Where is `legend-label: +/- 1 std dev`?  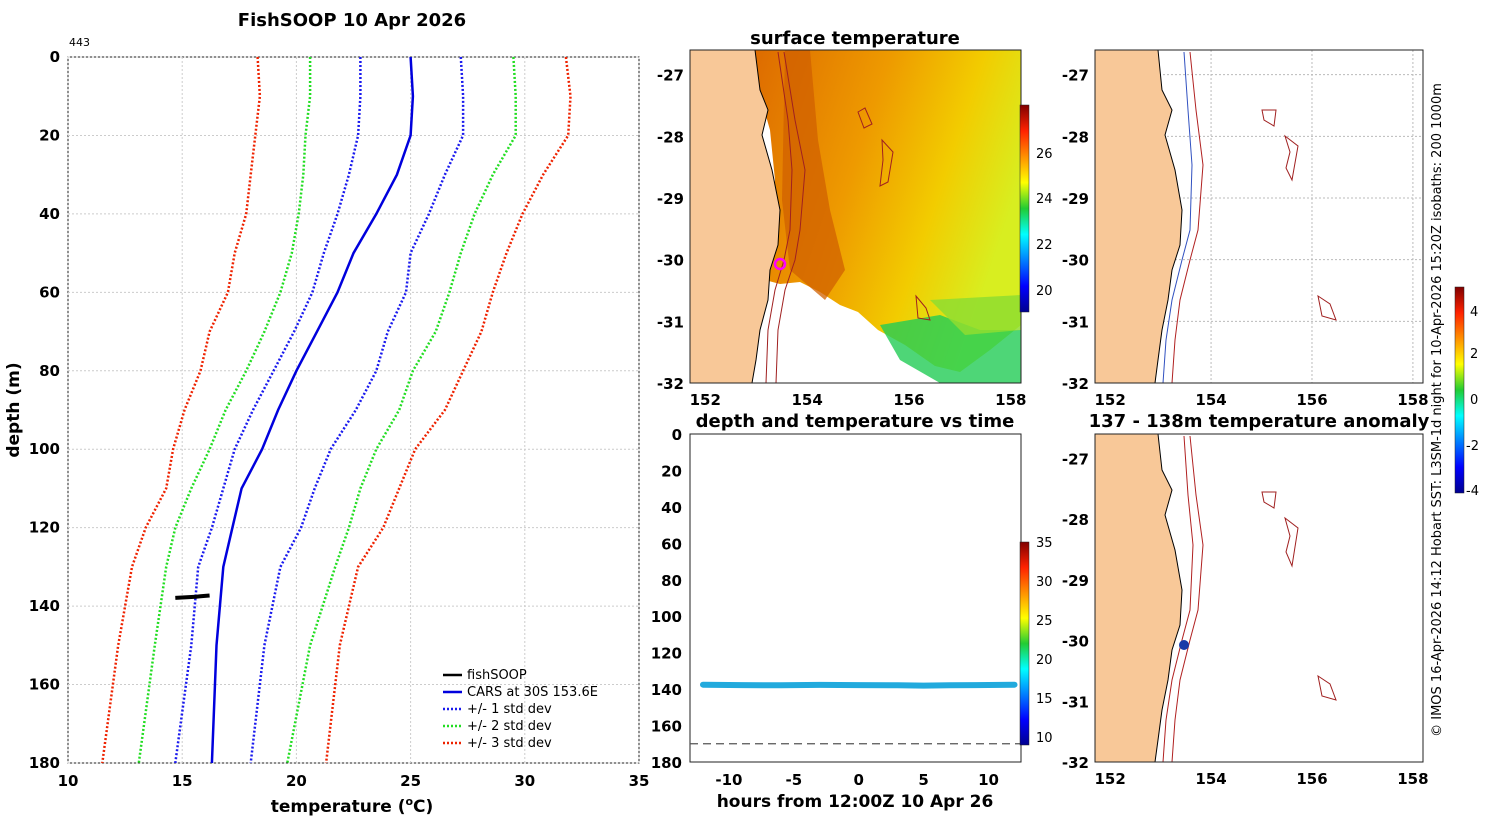
legend-label: +/- 1 std dev is located at coordinates (509, 709).